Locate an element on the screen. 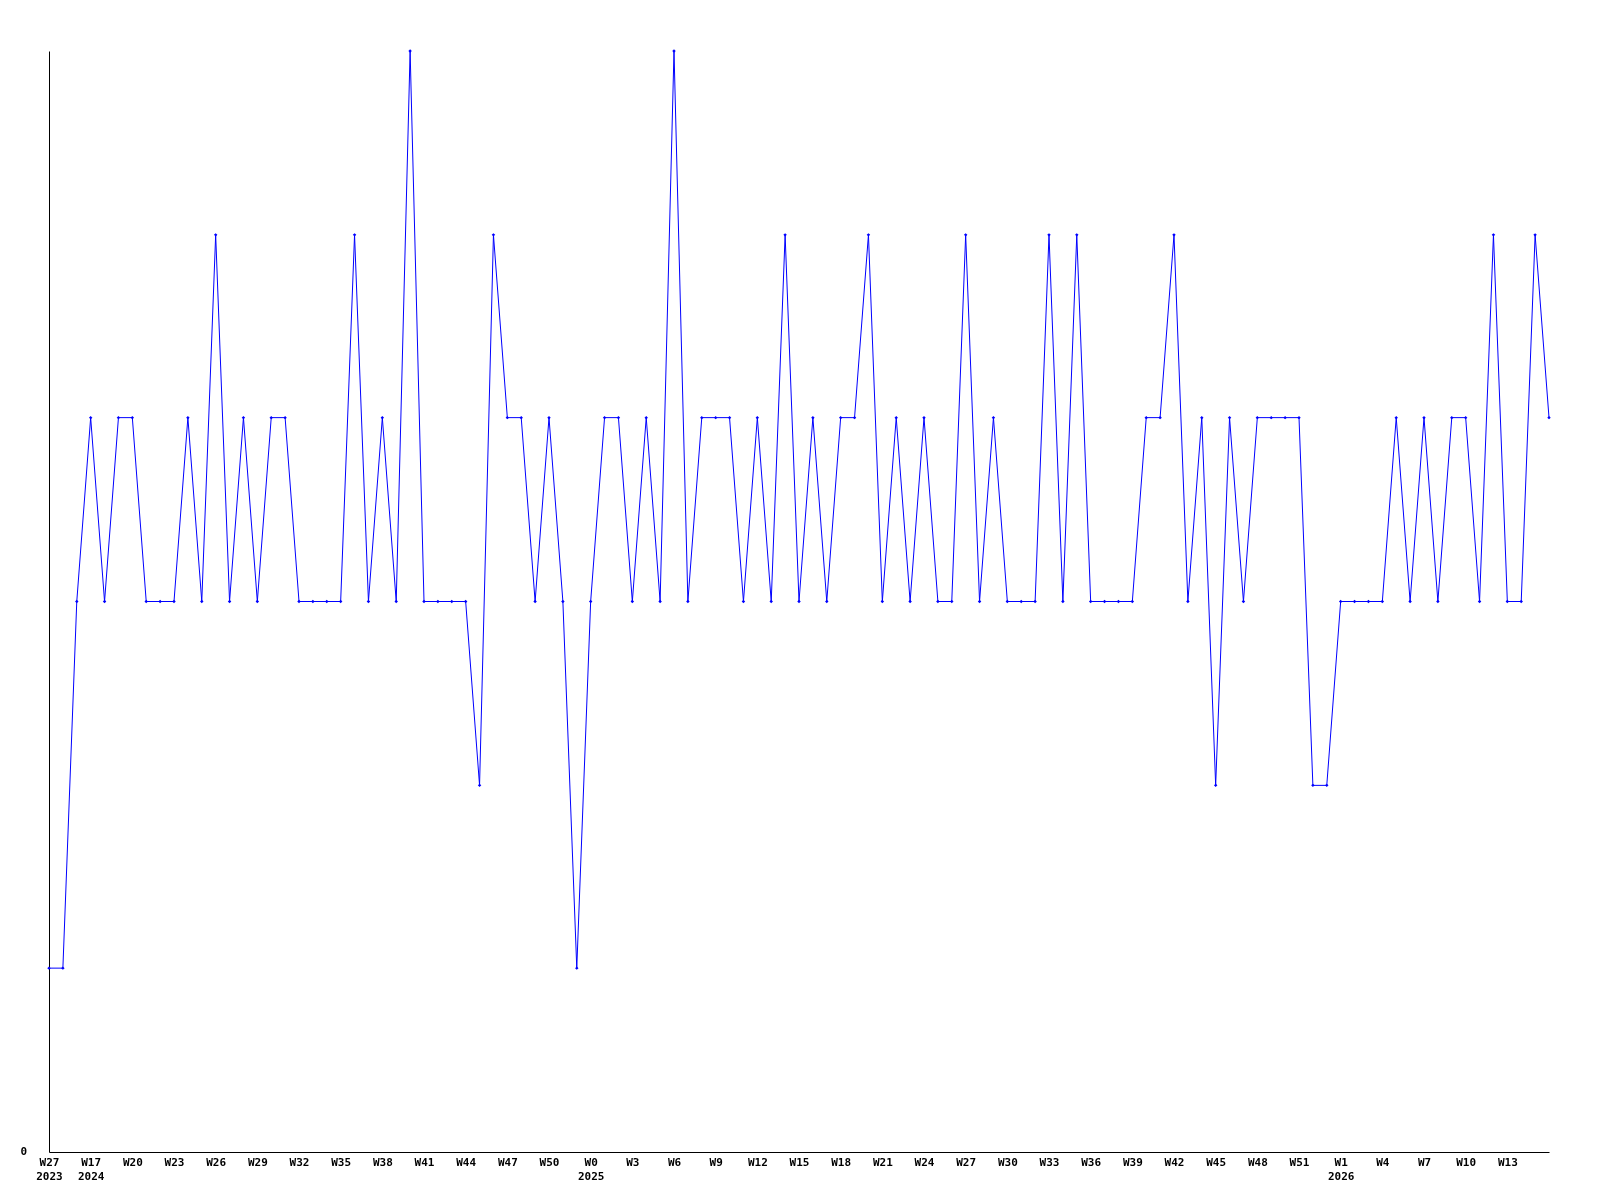  x-tick-label: W45 is located at coordinates (1216, 1162).